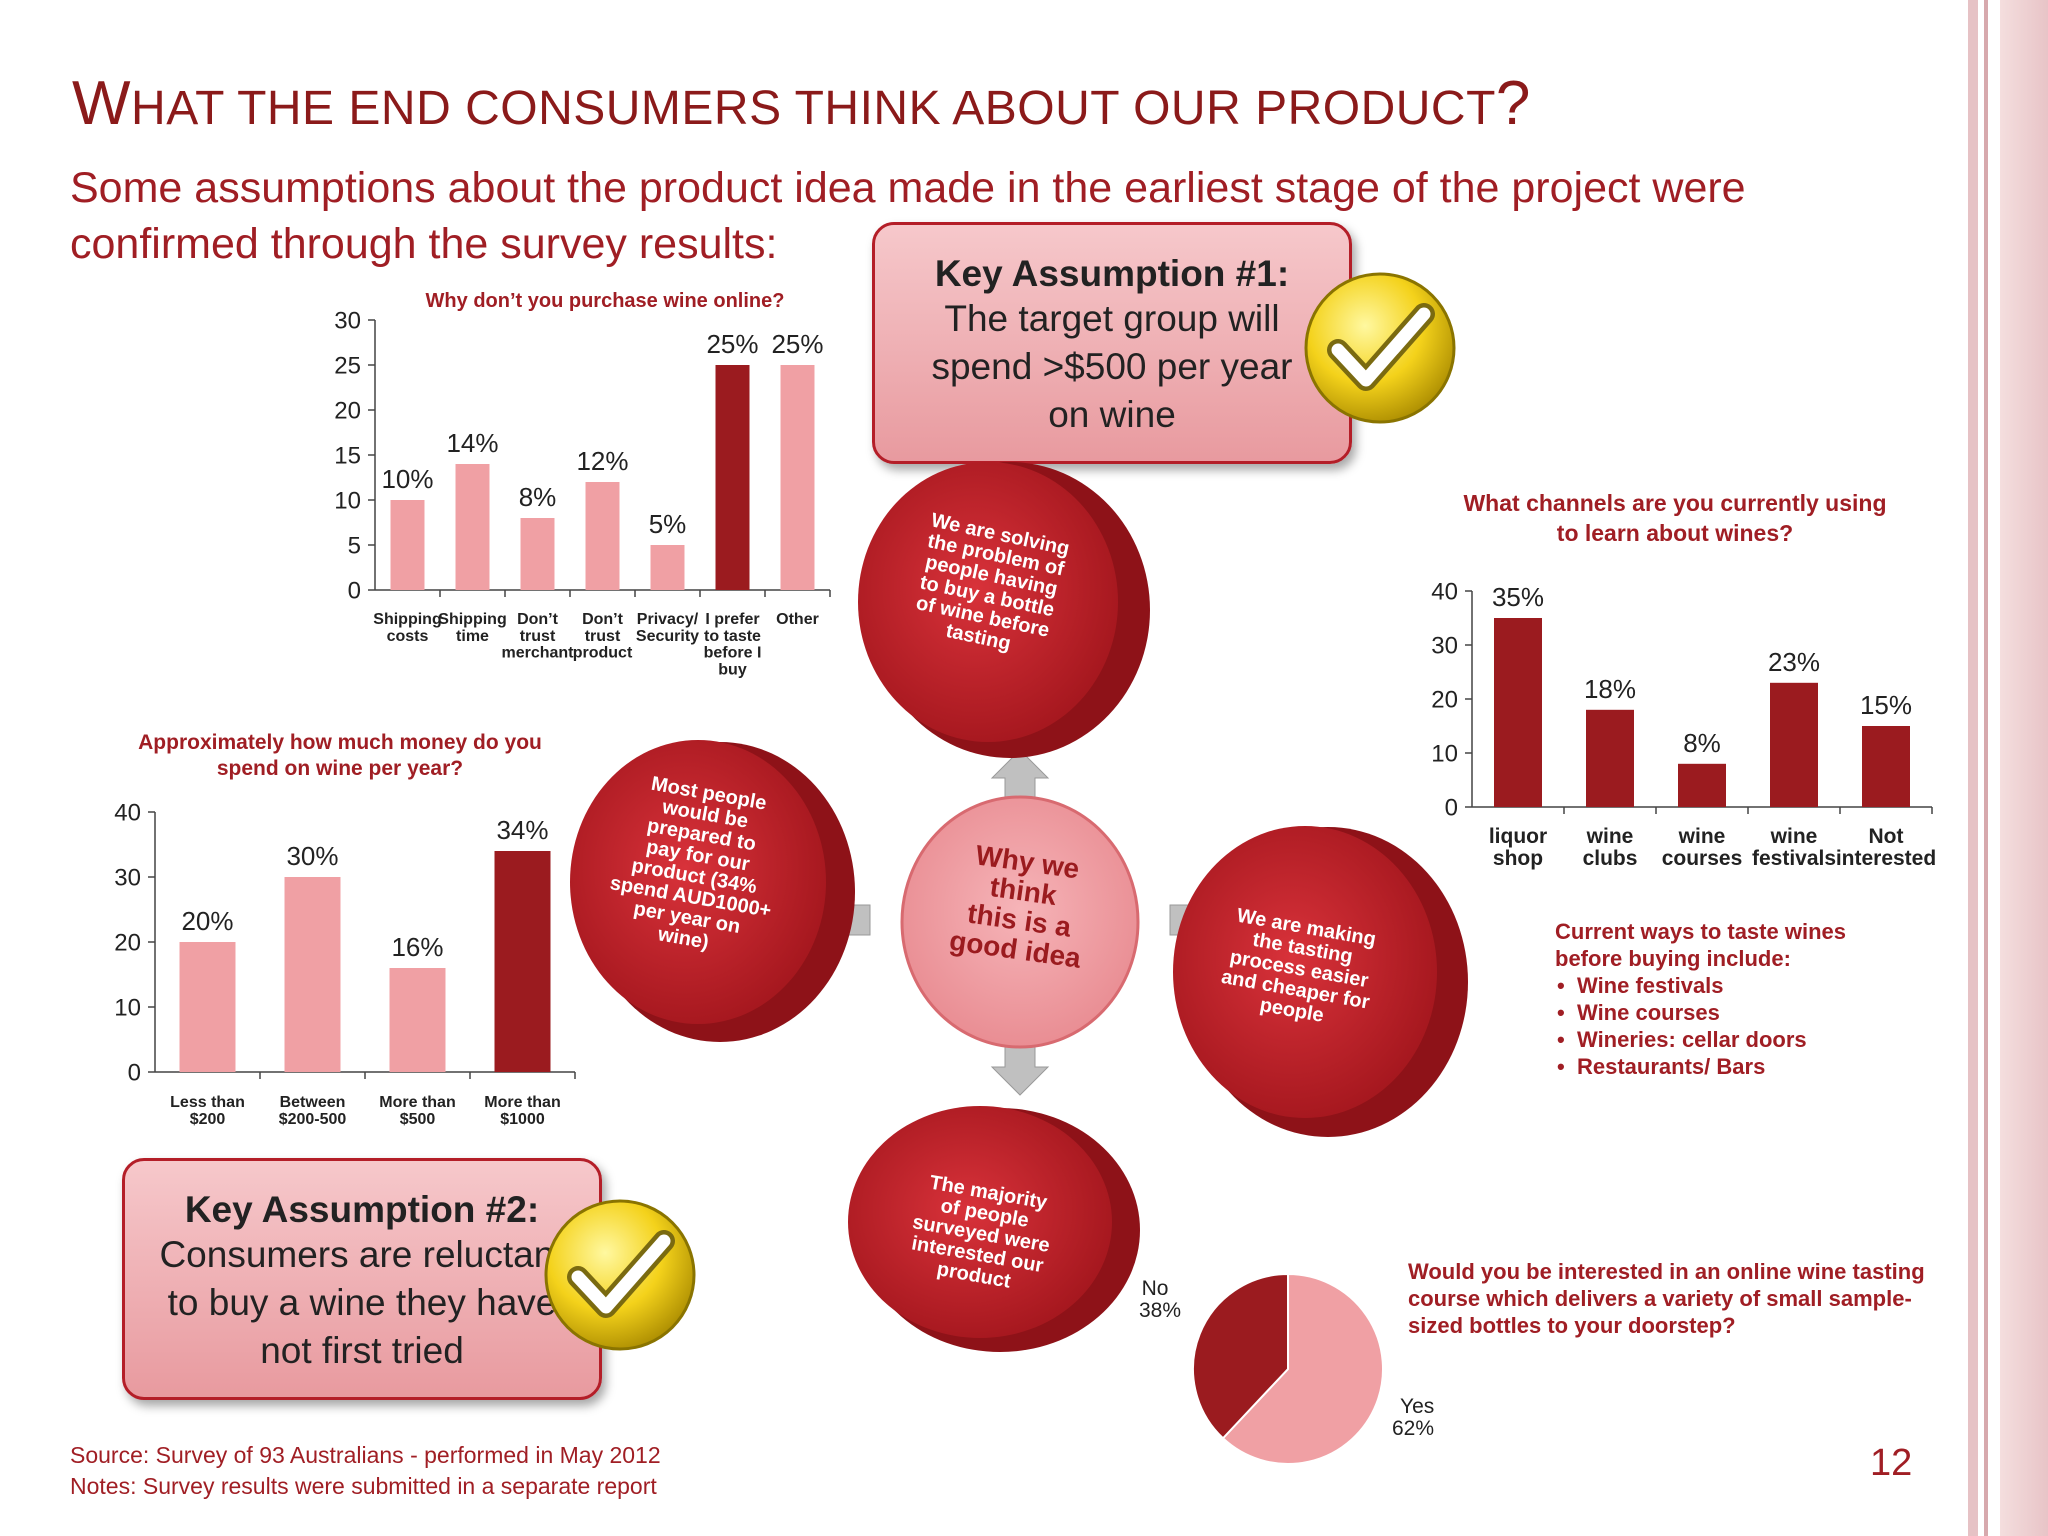 This screenshot has height=1536, width=2048. What do you see at coordinates (1413, 1428) in the screenshot?
I see `pie-value-yes: 62%` at bounding box center [1413, 1428].